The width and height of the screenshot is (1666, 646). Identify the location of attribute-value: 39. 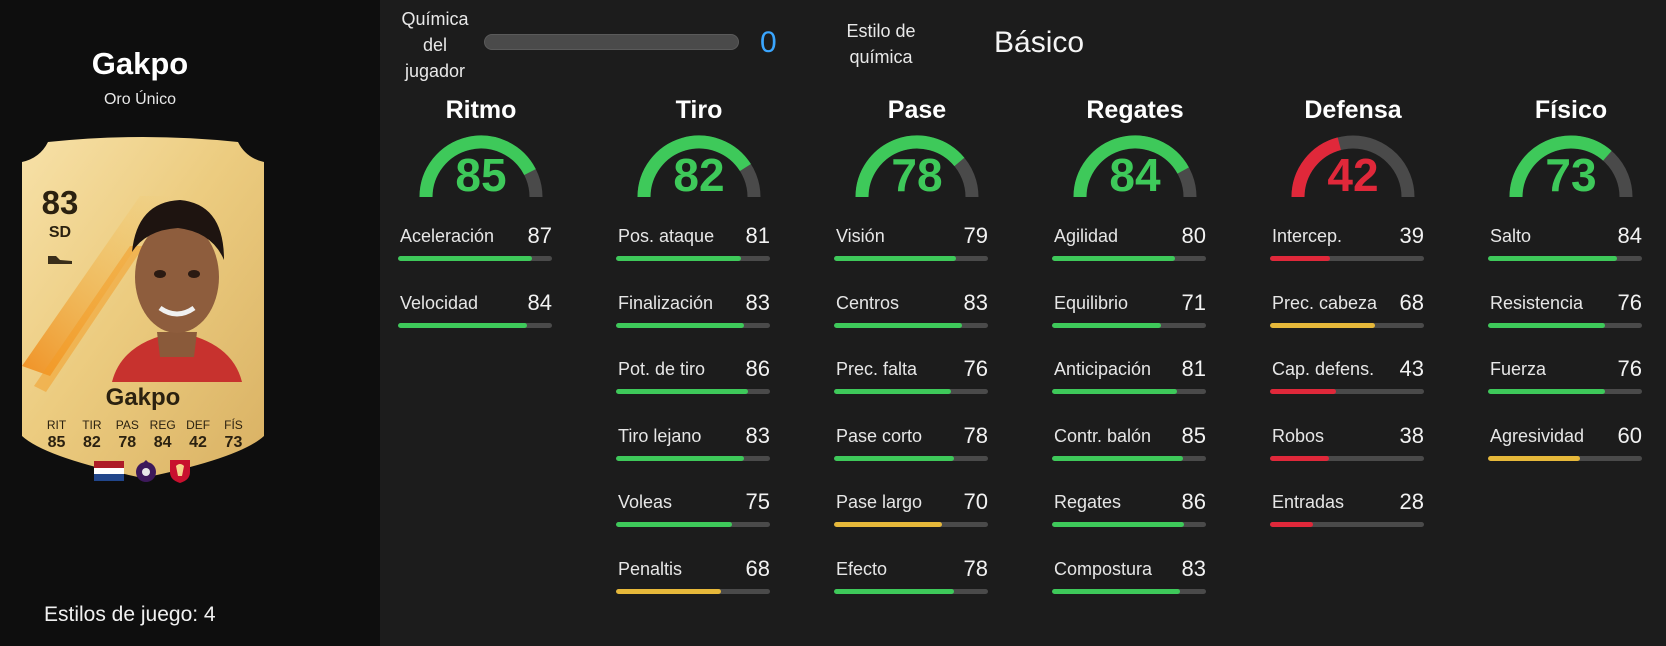
(1411, 235).